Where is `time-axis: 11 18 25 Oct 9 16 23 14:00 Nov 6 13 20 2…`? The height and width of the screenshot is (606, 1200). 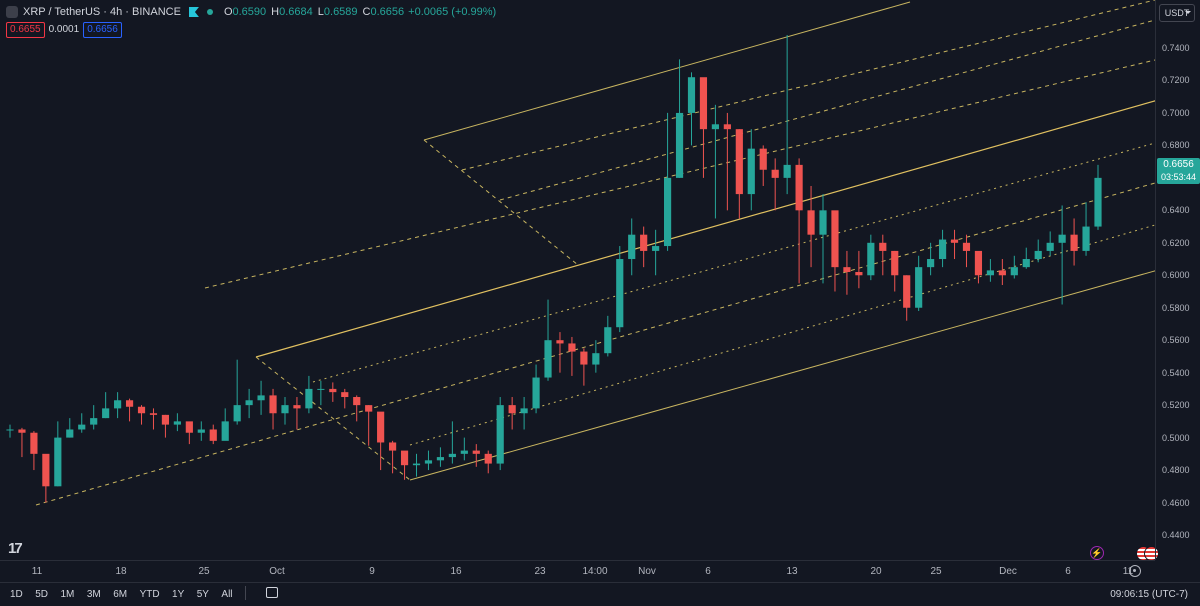 time-axis: 11 18 25 Oct 9 16 23 14:00 Nov 6 13 20 2… is located at coordinates (577, 571).